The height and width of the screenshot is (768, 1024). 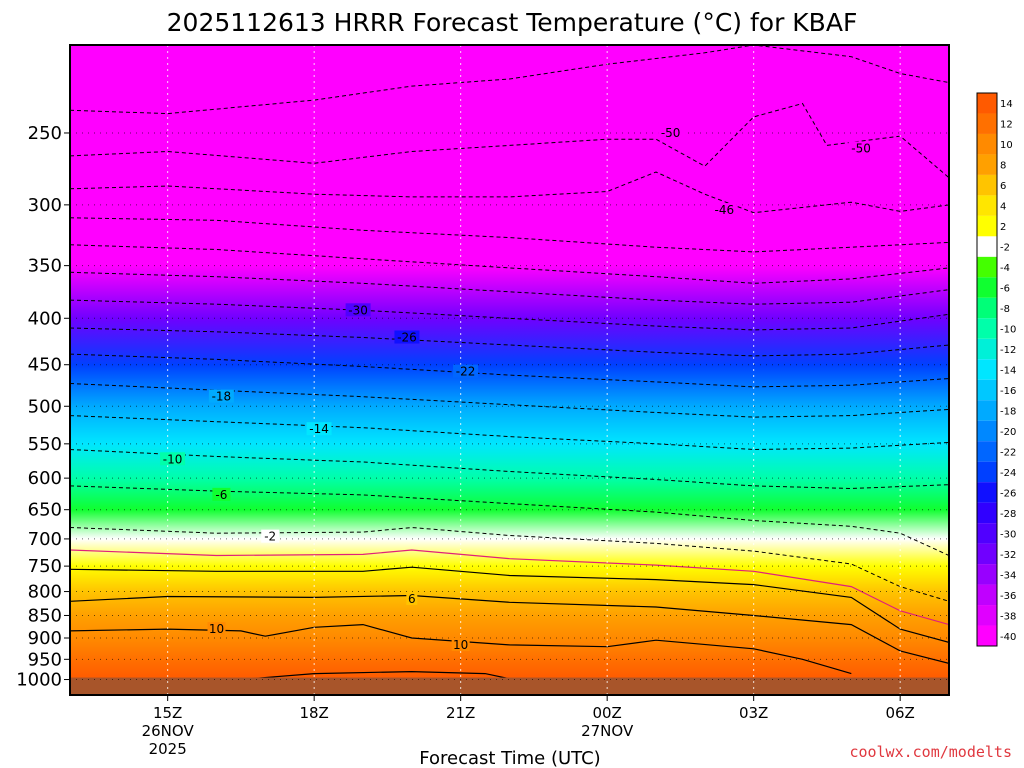 What do you see at coordinates (1008, 391) in the screenshot?
I see `colorbar-label: -16` at bounding box center [1008, 391].